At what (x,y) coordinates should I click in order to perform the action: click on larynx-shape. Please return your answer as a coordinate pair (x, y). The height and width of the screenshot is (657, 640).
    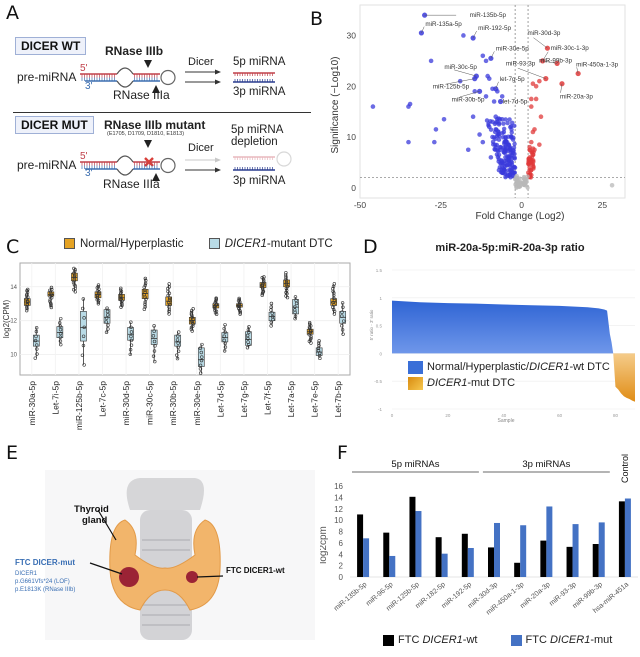
    Looking at the image, I should click on (165, 494).